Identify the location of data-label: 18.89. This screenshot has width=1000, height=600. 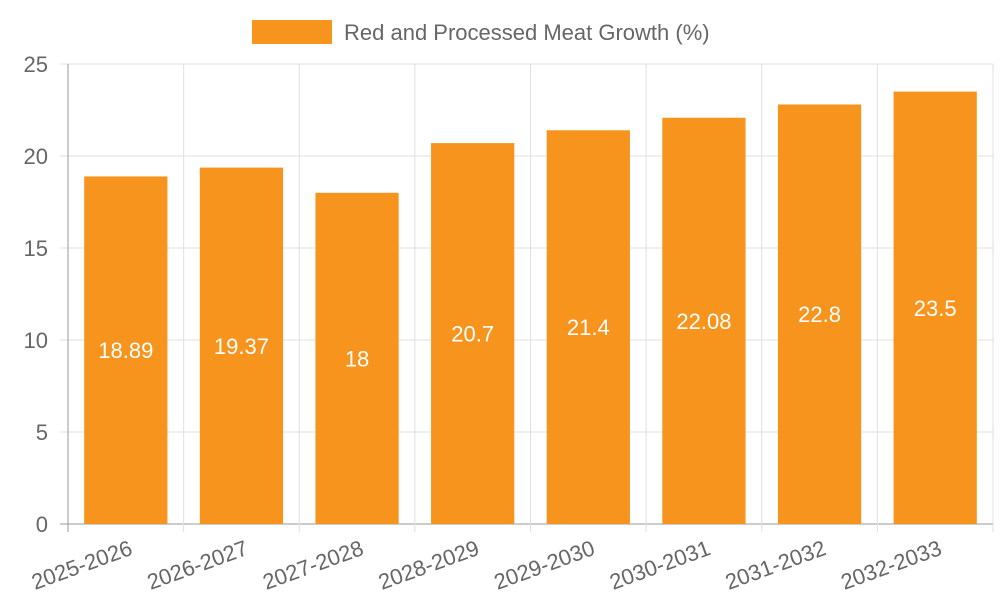
(125, 350).